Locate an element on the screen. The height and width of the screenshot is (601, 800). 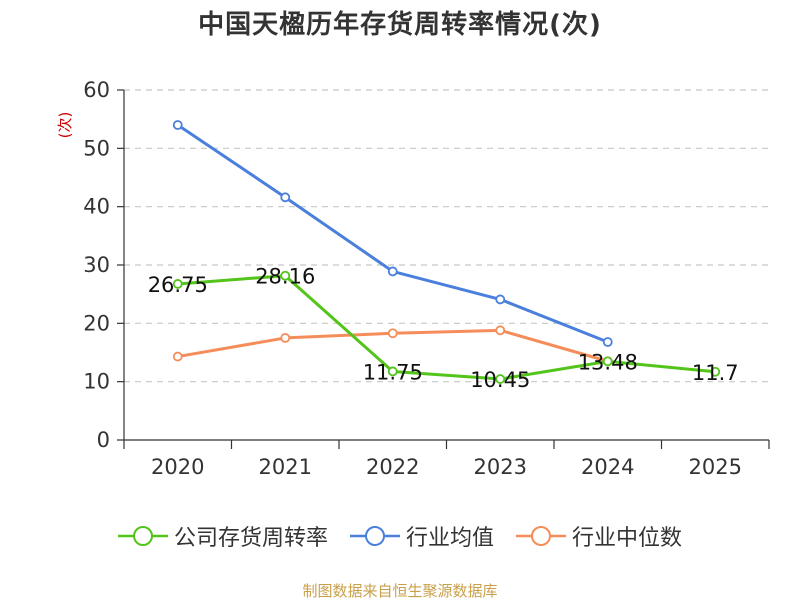
y-tick-label: 20 is located at coordinates (96, 323).